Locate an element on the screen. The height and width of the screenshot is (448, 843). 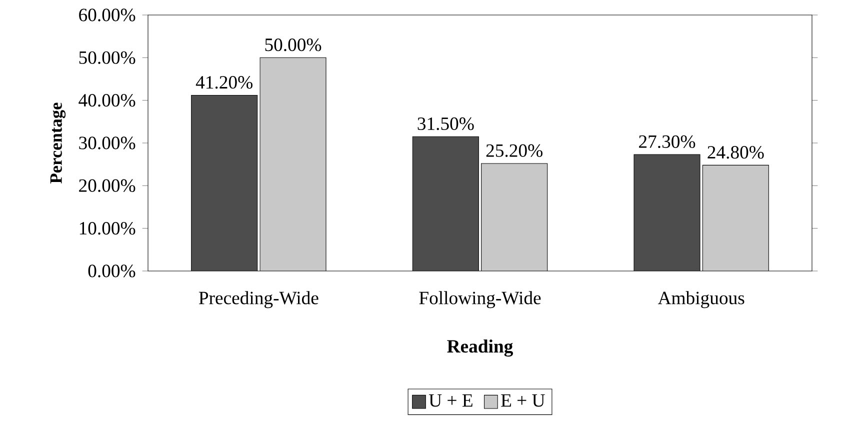
y-axis-title: Percentage is located at coordinates (58, 143).